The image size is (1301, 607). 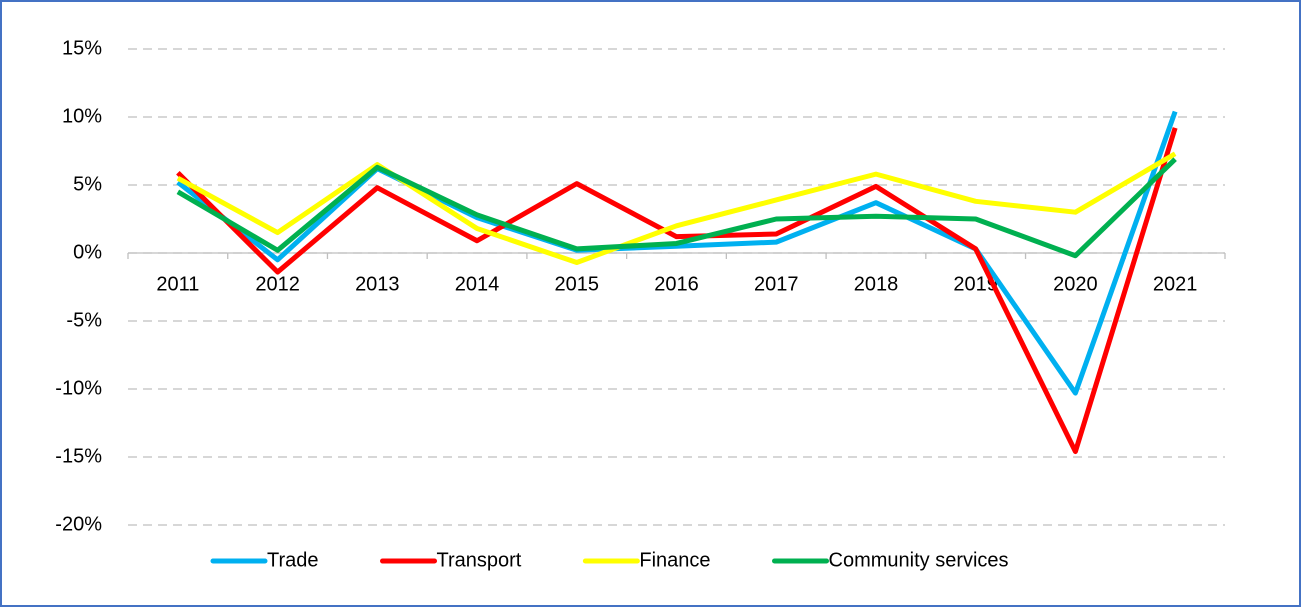 I want to click on x-tick-label: 2011, so click(x=177, y=284).